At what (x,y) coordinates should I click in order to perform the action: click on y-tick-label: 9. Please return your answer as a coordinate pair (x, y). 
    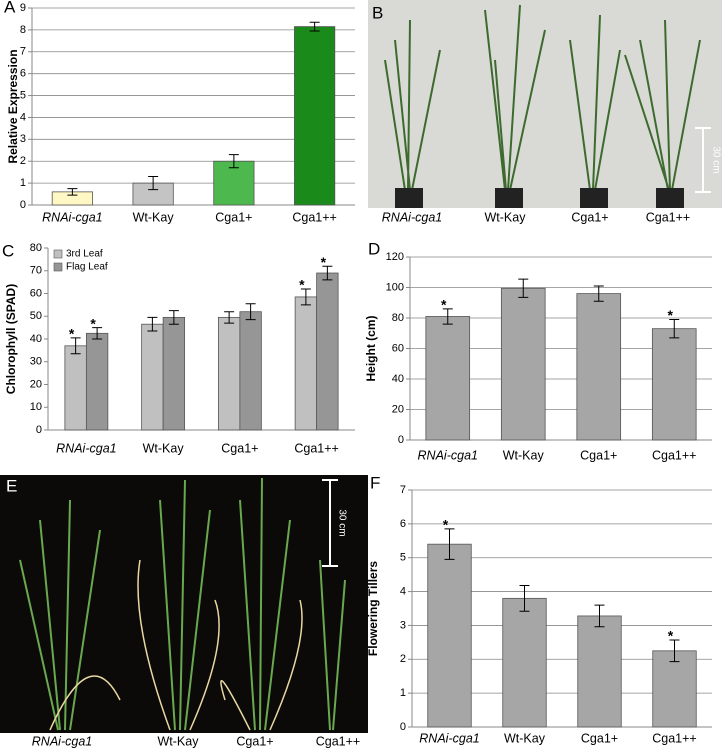
    Looking at the image, I should click on (23, 8).